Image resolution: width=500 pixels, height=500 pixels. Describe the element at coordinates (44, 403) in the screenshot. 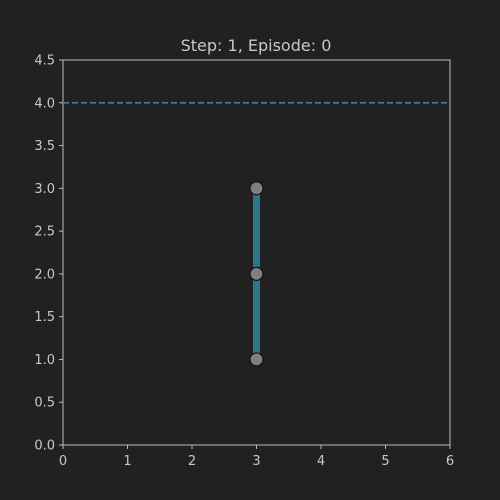

I see `y-tick-label: 0.5` at that location.